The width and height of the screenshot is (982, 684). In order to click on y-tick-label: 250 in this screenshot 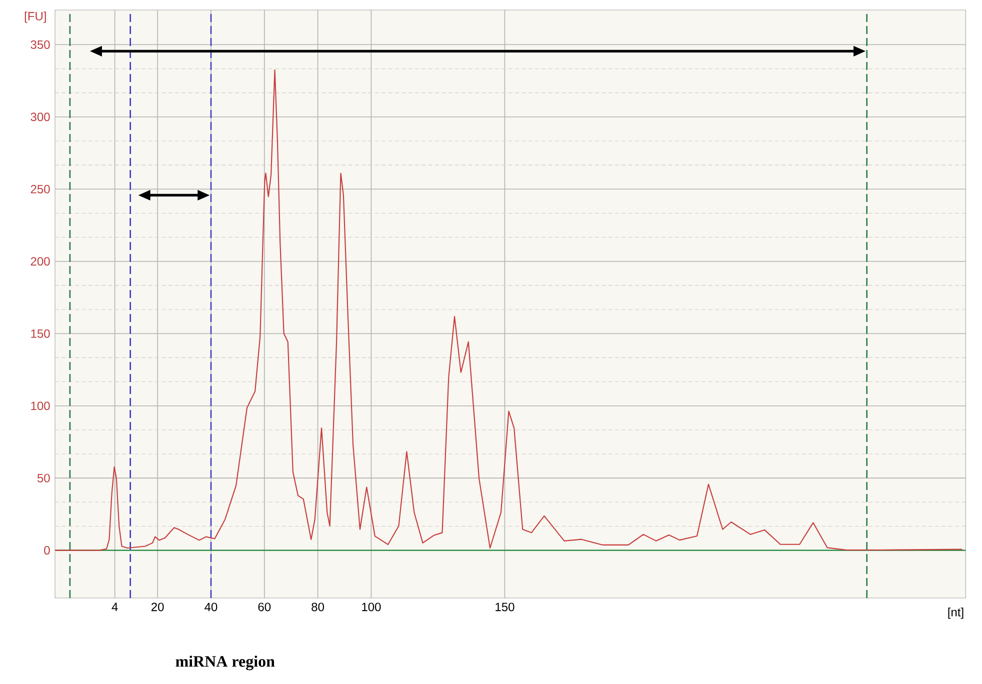, I will do `click(40, 189)`.